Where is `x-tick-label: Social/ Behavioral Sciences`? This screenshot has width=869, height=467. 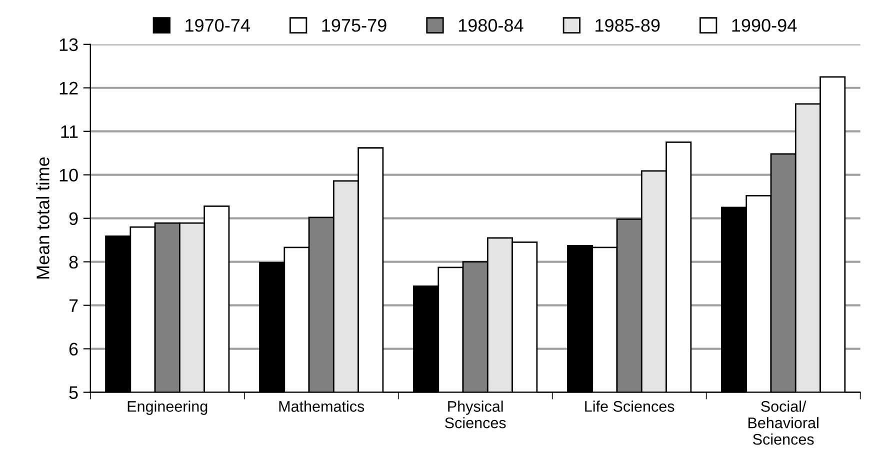 x-tick-label: Social/ Behavioral Sciences is located at coordinates (783, 422).